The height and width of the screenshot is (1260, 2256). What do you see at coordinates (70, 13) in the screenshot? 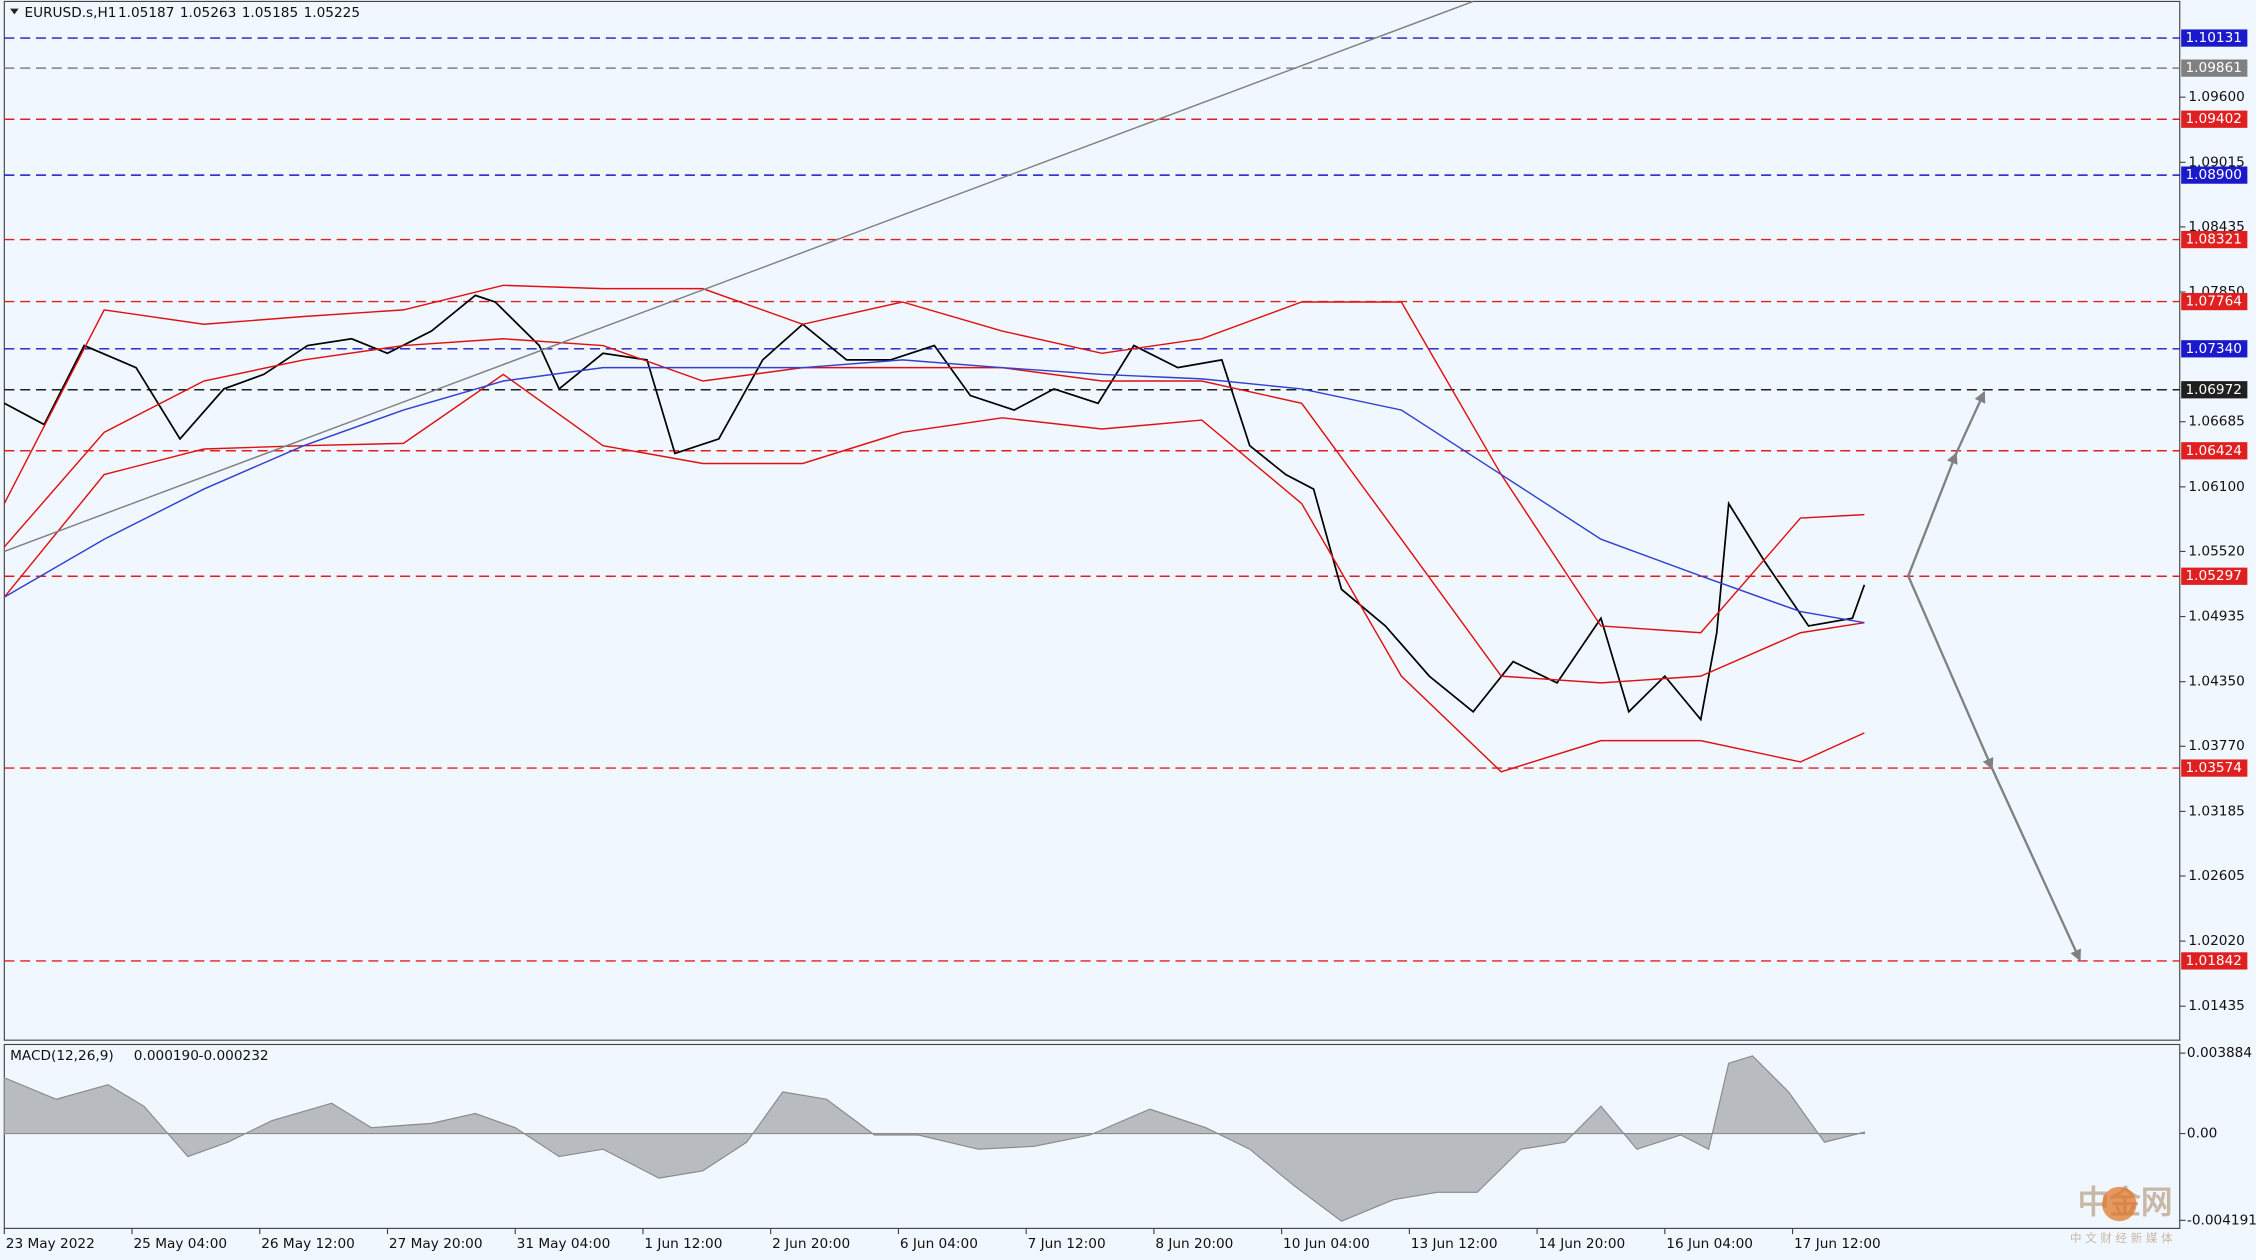
I see `symbol: EURUSD.s,H1` at bounding box center [70, 13].